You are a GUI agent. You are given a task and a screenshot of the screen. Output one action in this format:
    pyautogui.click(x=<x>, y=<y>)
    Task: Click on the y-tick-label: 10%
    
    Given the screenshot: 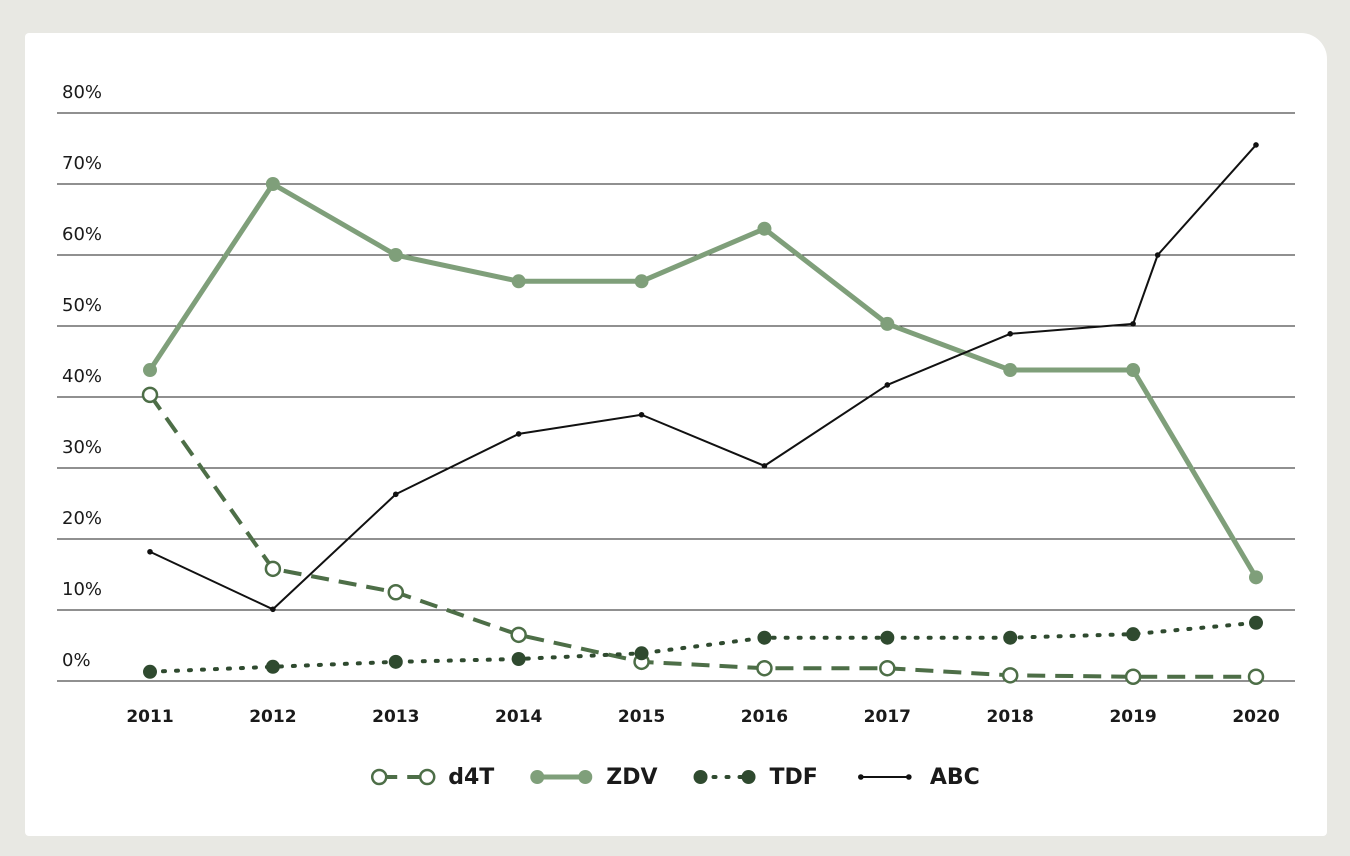 What is the action you would take?
    pyautogui.click(x=82, y=589)
    